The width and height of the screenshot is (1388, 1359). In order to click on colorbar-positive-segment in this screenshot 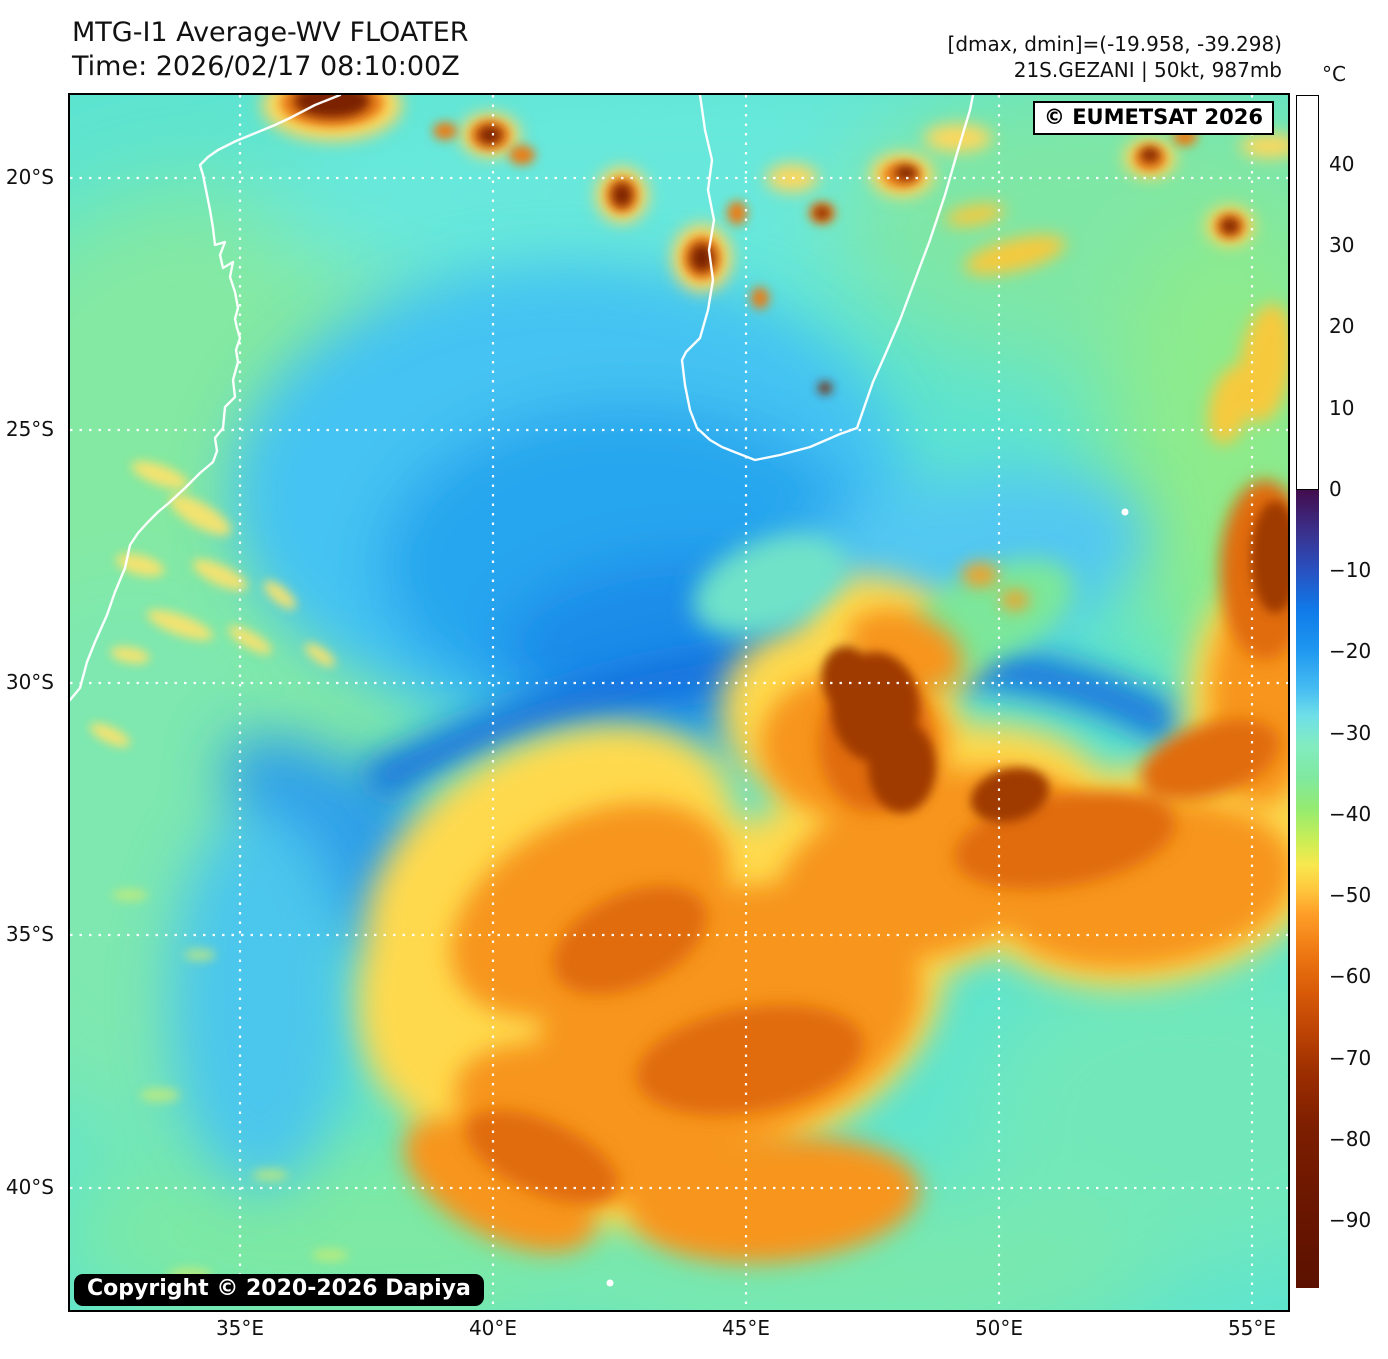, I will do `click(1307, 292)`.